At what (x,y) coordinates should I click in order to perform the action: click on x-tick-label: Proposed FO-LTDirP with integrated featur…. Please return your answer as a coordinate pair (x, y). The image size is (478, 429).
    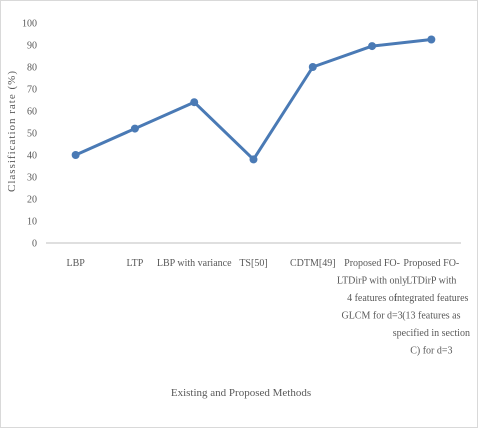
    Looking at the image, I should click on (431, 307).